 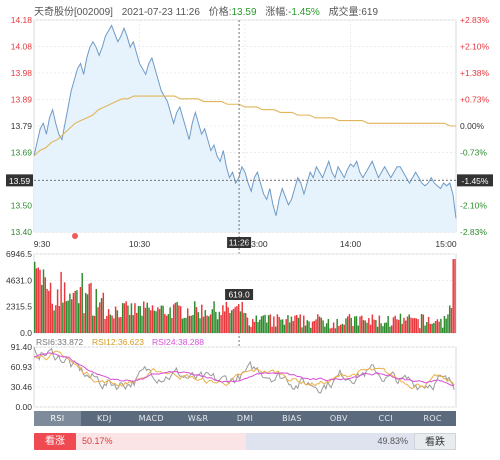 What do you see at coordinates (385, 418) in the screenshot?
I see `tab-cci: CCI` at bounding box center [385, 418].